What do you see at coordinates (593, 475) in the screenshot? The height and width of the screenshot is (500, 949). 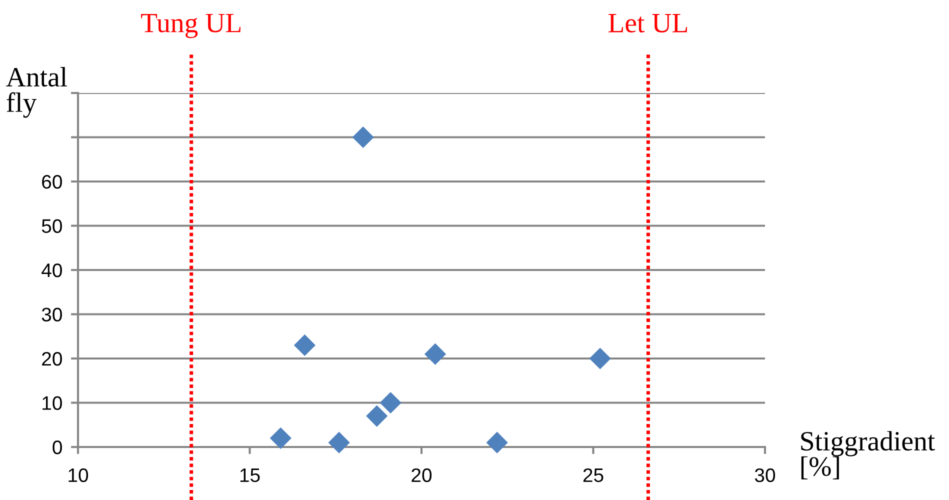 I see `x-tick-label: 25` at bounding box center [593, 475].